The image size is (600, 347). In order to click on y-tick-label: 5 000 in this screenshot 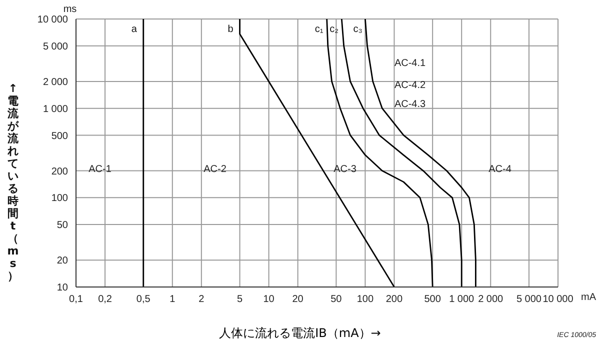, I will do `click(55, 46)`.